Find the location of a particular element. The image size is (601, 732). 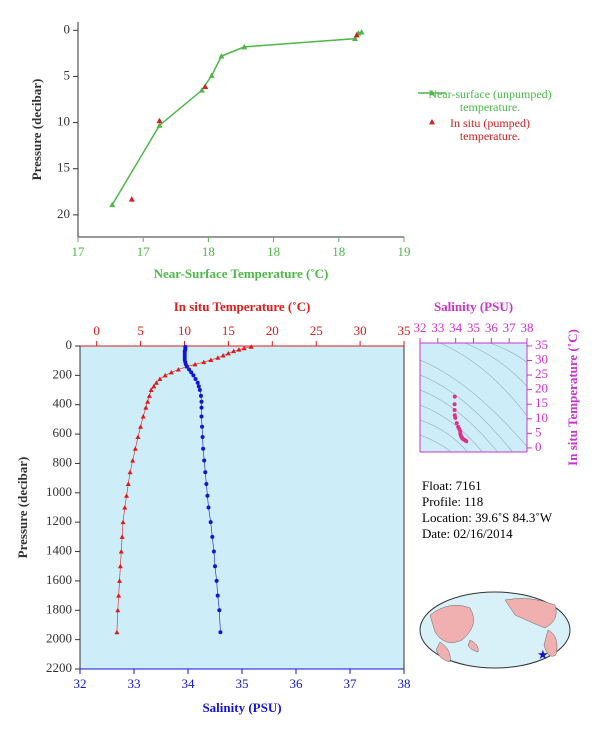

y-tick-label: 1600 is located at coordinates (59, 579).